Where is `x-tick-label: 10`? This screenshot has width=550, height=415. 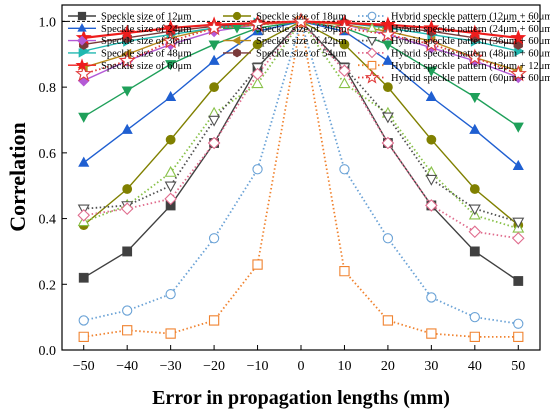
x-tick-label: 10 is located at coordinates (344, 366).